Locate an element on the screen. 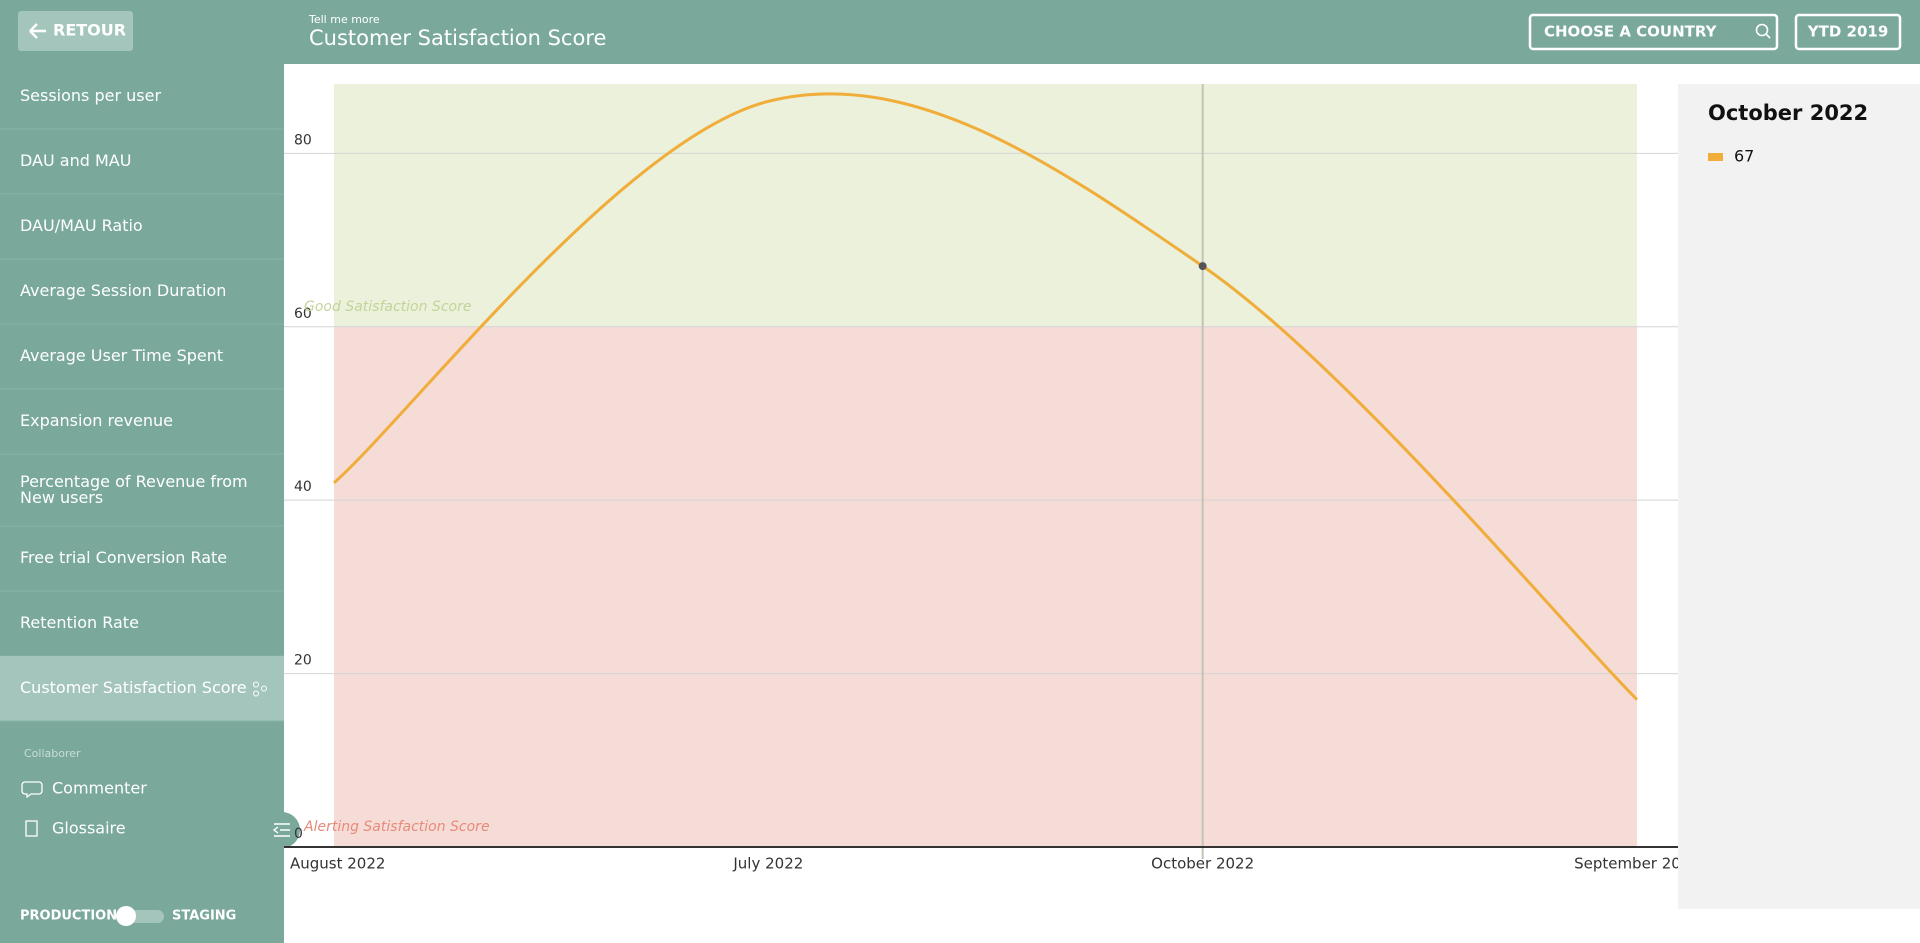 The image size is (1920, 943). menu-item-active is located at coordinates (142, 688).